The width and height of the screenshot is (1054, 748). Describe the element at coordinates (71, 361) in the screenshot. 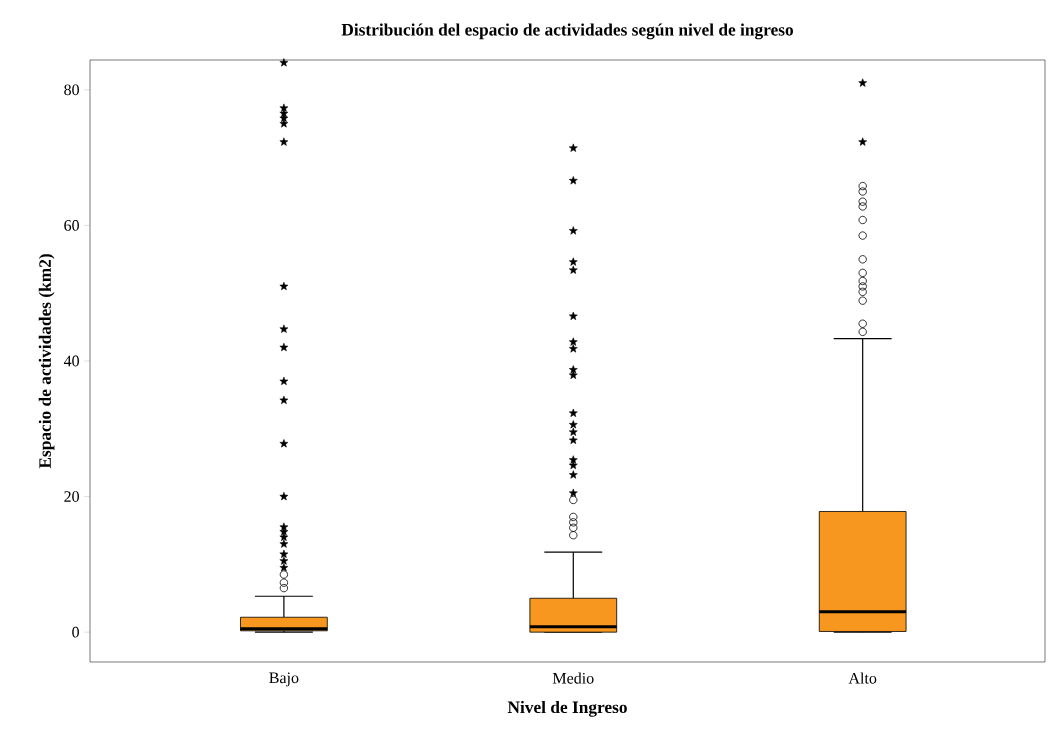

I see `y-tick-label: 40` at that location.